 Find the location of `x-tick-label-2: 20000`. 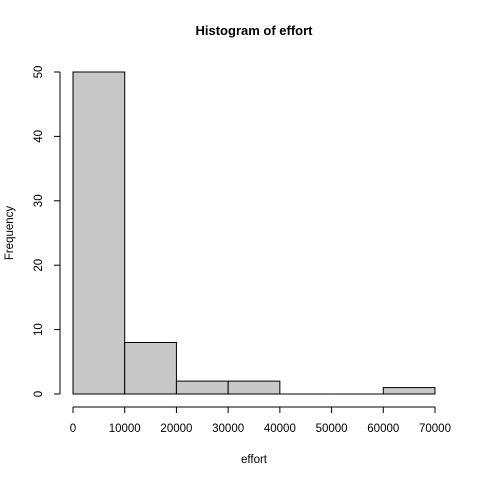

x-tick-label-2: 20000 is located at coordinates (176, 429).